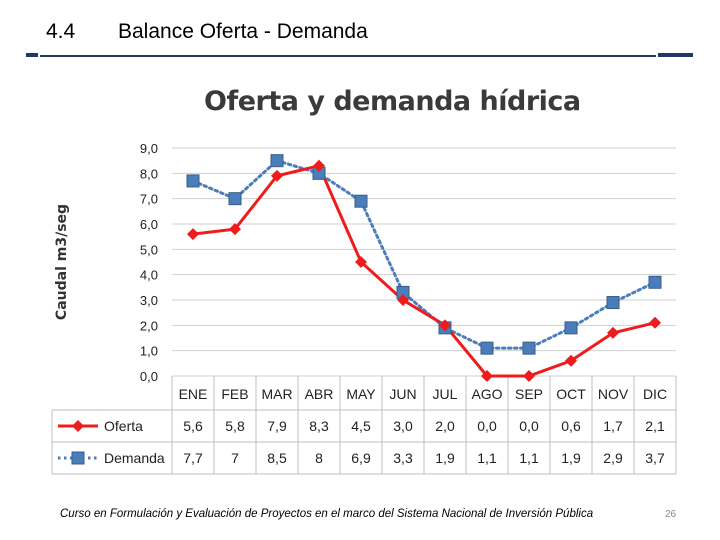 The width and height of the screenshot is (720, 540). Describe the element at coordinates (361, 394) in the screenshot. I see `x-category-label: MAY` at that location.